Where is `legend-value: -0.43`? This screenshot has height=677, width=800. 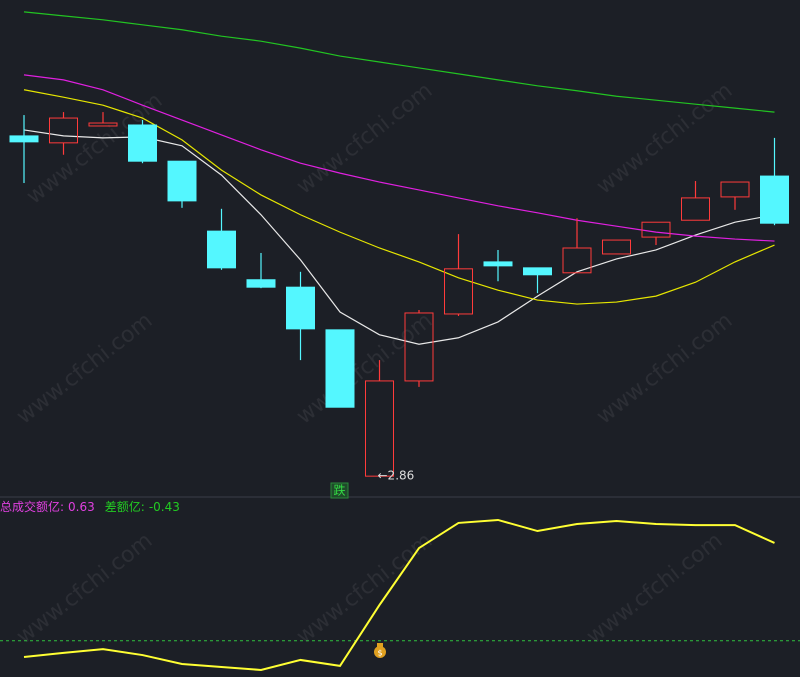
legend-value: -0.43 is located at coordinates (164, 507).